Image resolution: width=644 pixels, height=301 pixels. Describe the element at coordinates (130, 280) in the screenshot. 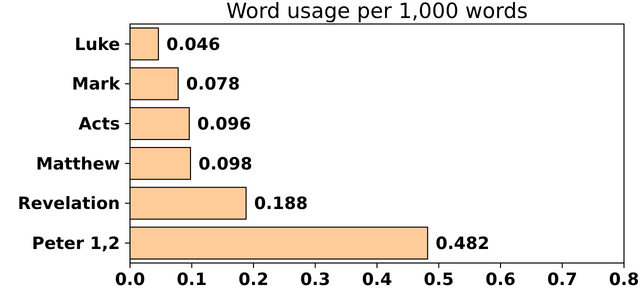

I see `x-tick-label: 0.0` at that location.